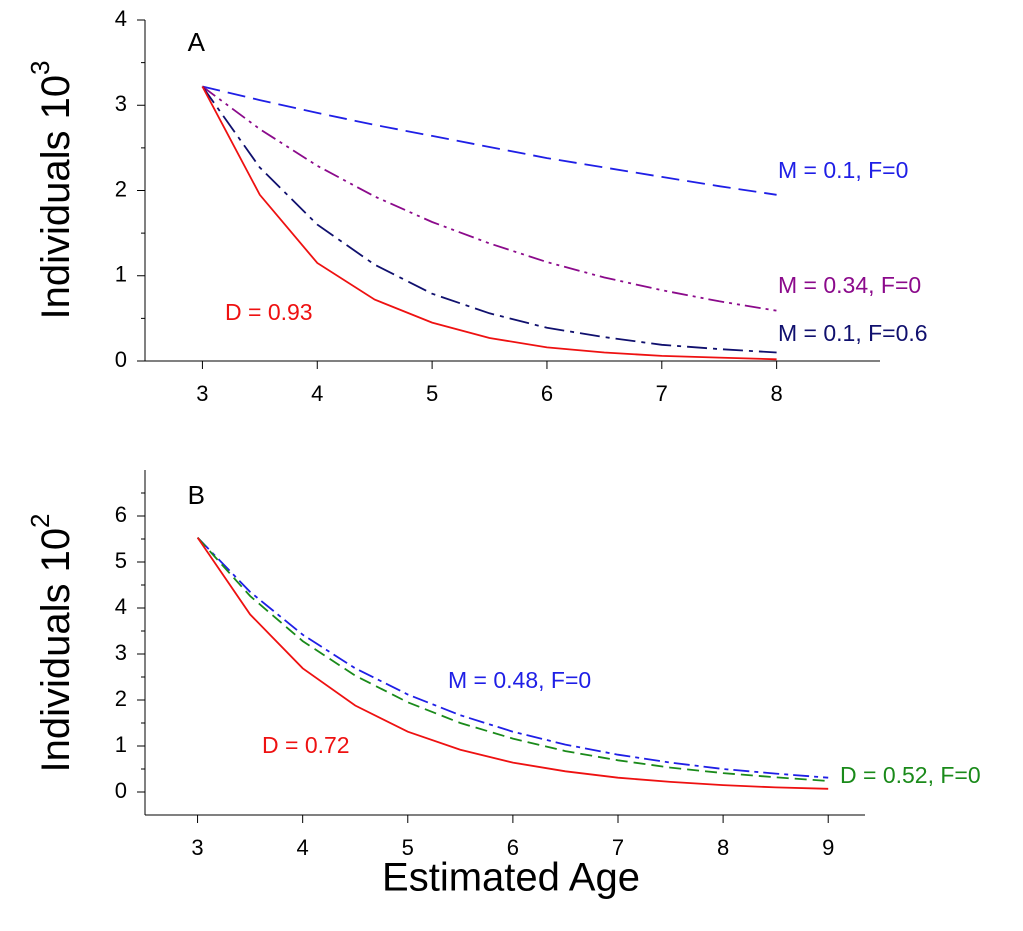 The height and width of the screenshot is (931, 1023). What do you see at coordinates (519, 680) in the screenshot?
I see `series-label: M = 0.48, F=0` at bounding box center [519, 680].